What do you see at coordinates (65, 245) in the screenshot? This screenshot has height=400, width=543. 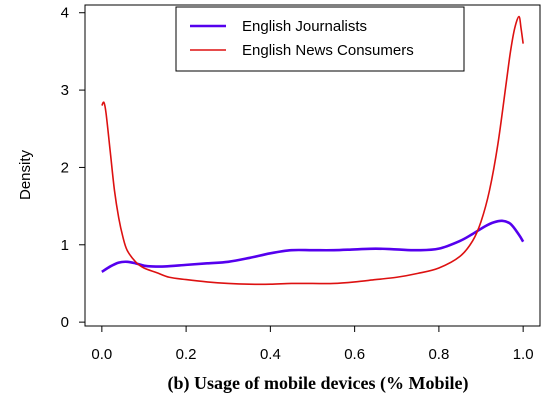 I see `y-tick-label: 1` at bounding box center [65, 245].